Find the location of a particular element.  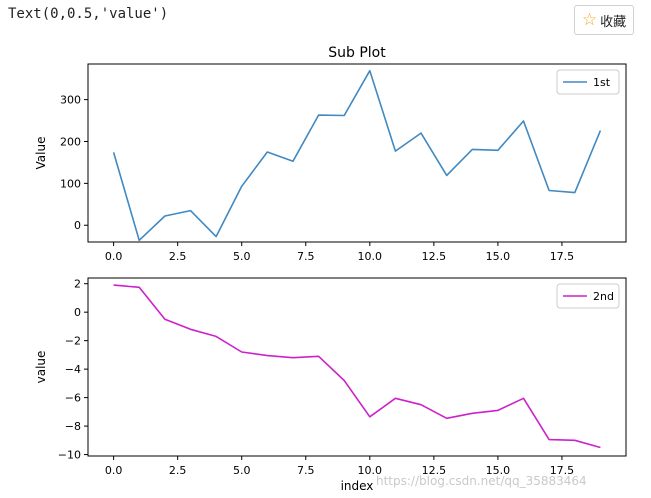

chart-title: Sub Plot is located at coordinates (357, 53).